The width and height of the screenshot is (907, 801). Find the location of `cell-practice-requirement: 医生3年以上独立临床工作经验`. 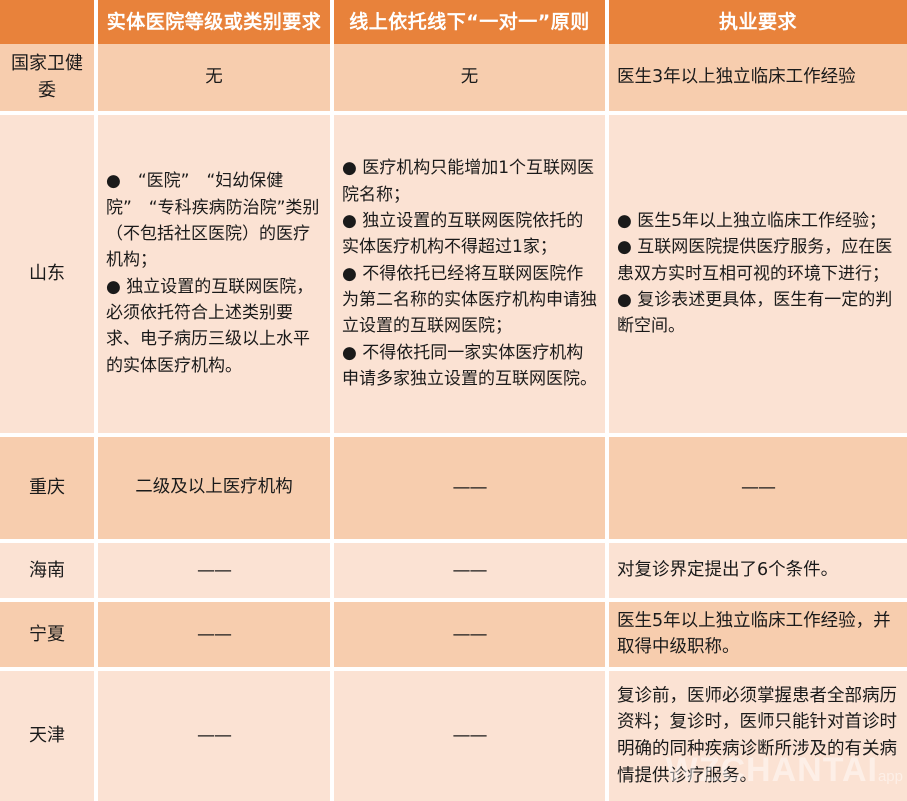

cell-practice-requirement: 医生3年以上独立临床工作经验 is located at coordinates (758, 79).